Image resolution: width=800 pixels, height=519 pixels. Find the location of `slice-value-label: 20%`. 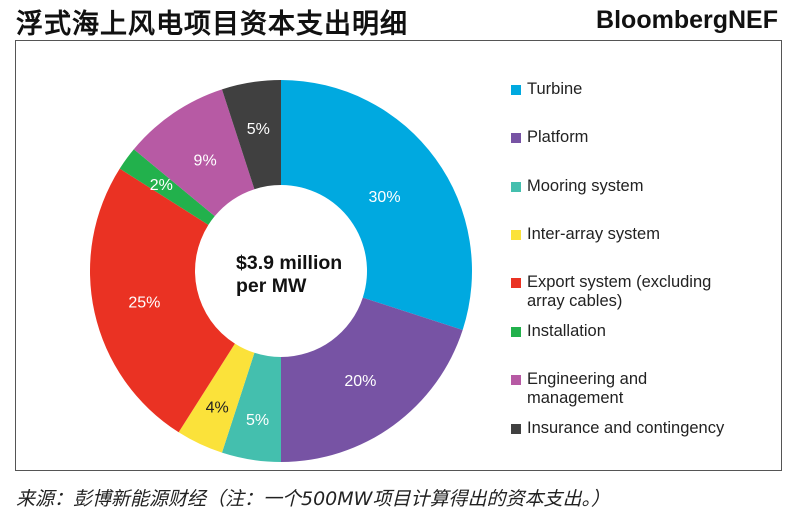

slice-value-label: 20% is located at coordinates (360, 381).